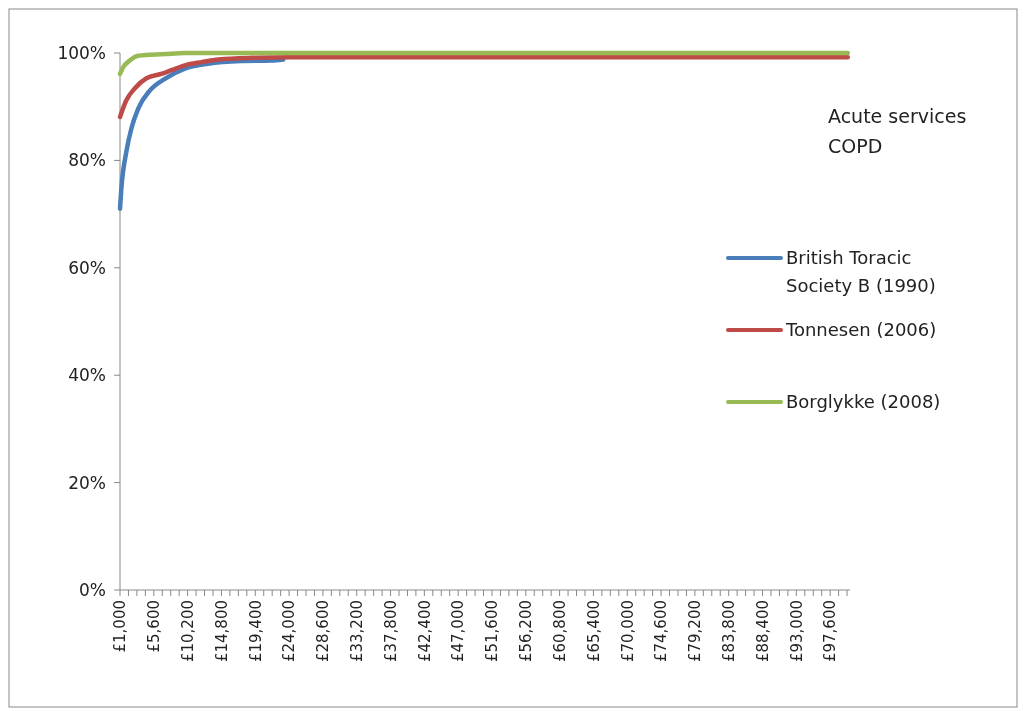 The height and width of the screenshot is (711, 1024). I want to click on y-tick-label: 60%, so click(87, 267).